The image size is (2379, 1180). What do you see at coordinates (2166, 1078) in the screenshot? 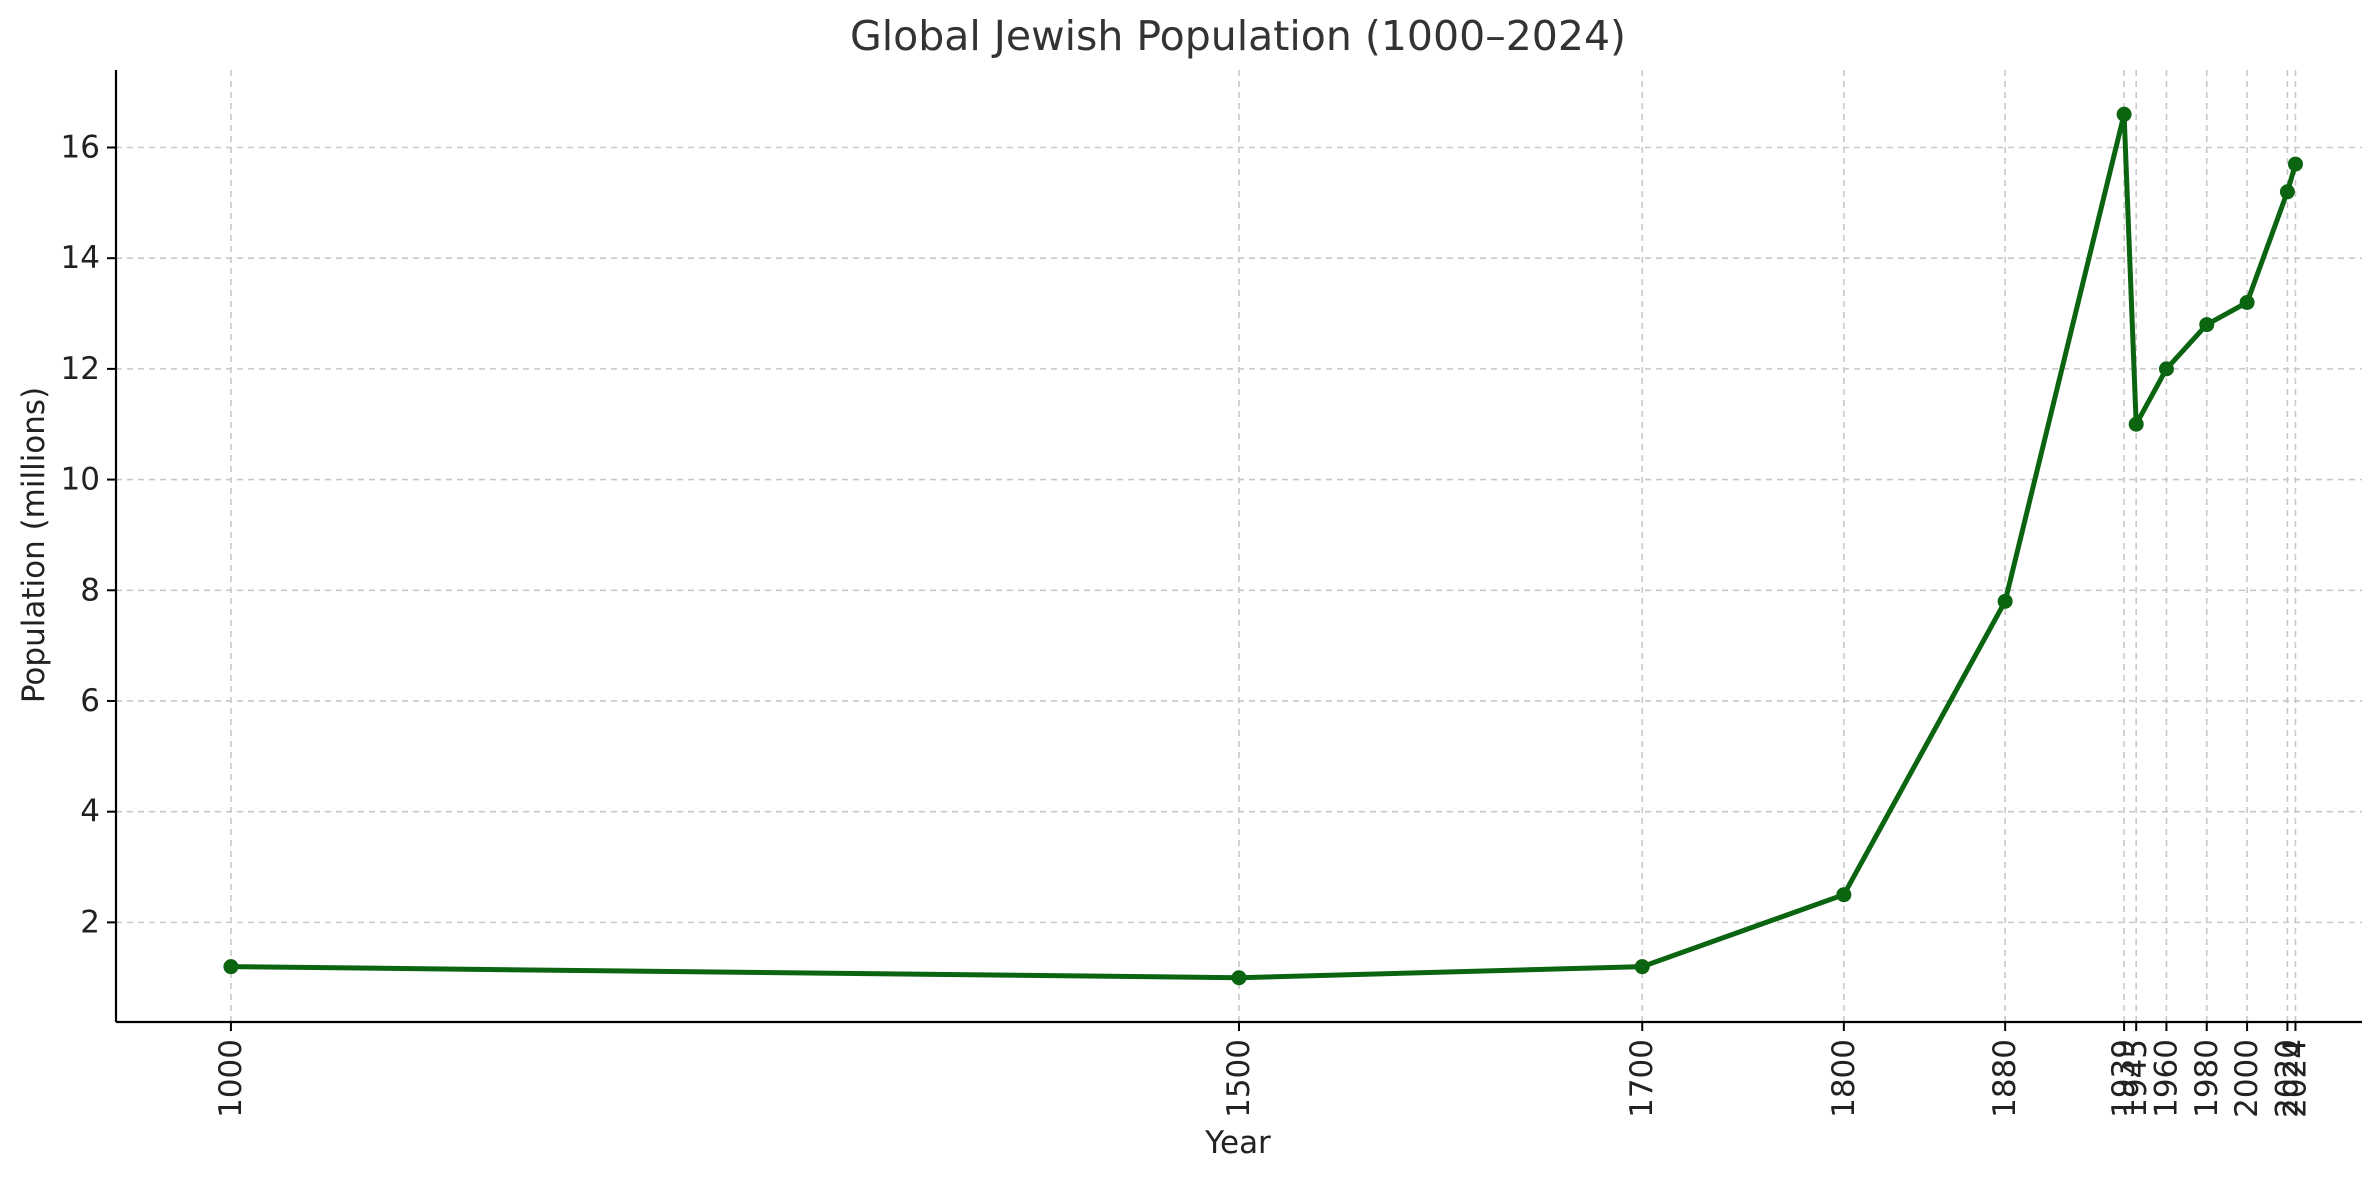
I see `x-tick-label: 1960` at bounding box center [2166, 1078].